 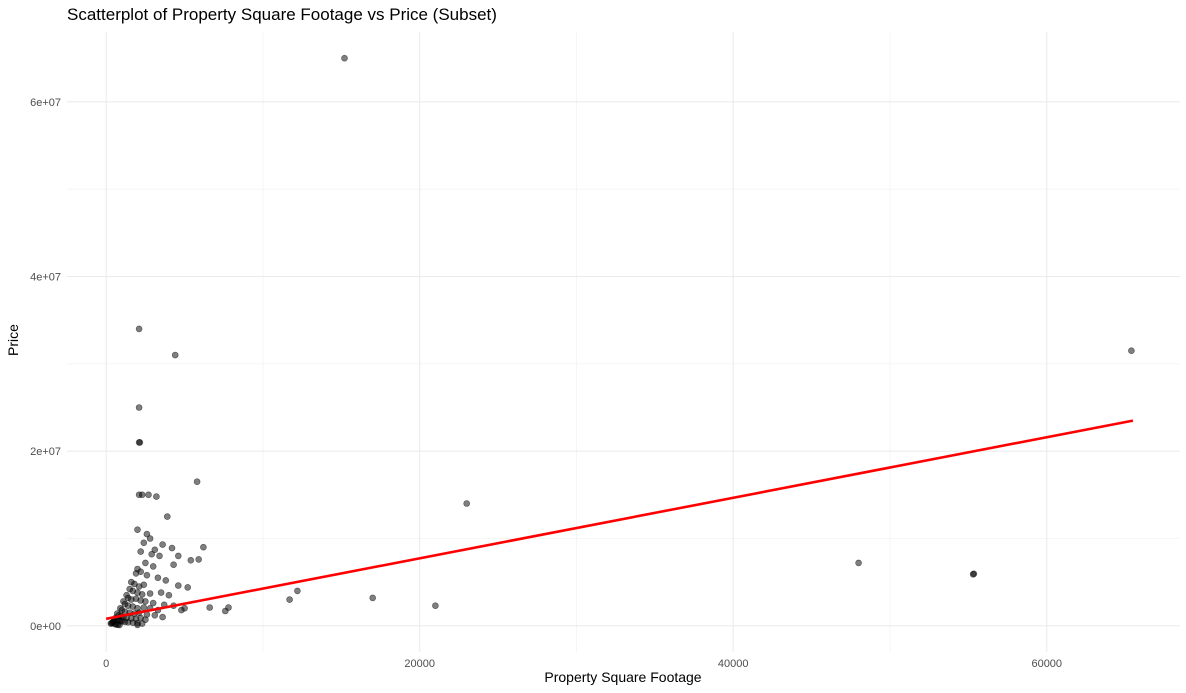 What do you see at coordinates (733, 664) in the screenshot?
I see `x-tick-label: 40000` at bounding box center [733, 664].